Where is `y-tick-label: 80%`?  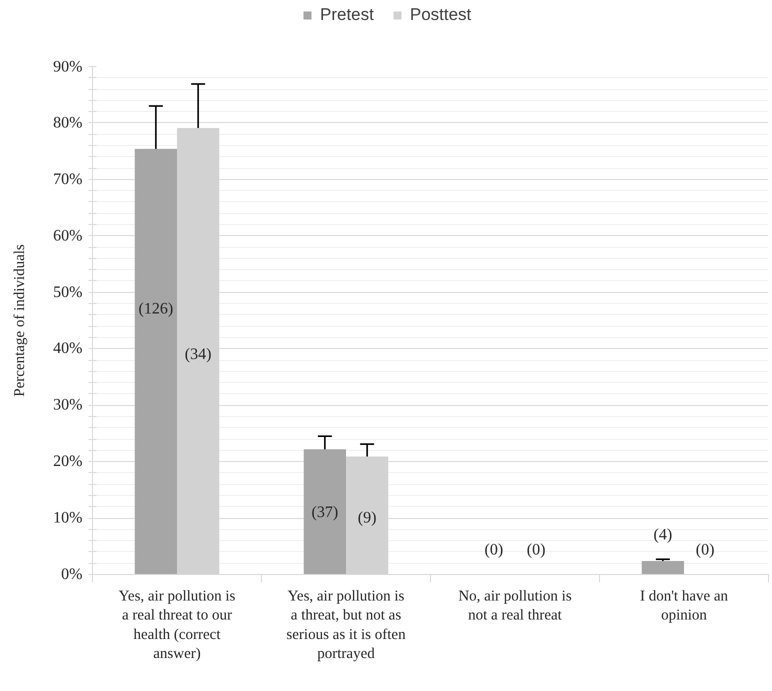 y-tick-label: 80% is located at coordinates (67, 123).